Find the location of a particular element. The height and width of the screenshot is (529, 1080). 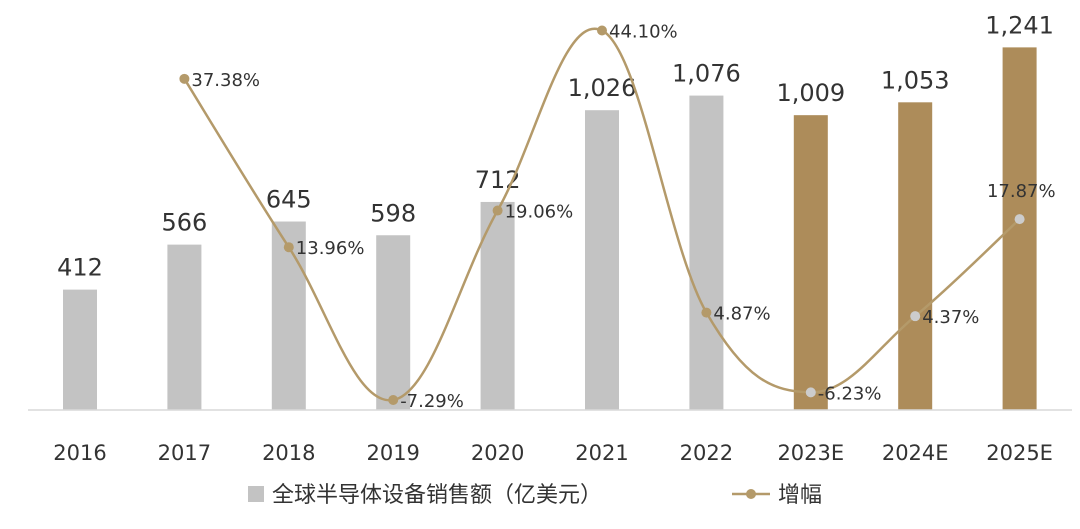

bar-2019 is located at coordinates (393, 322).